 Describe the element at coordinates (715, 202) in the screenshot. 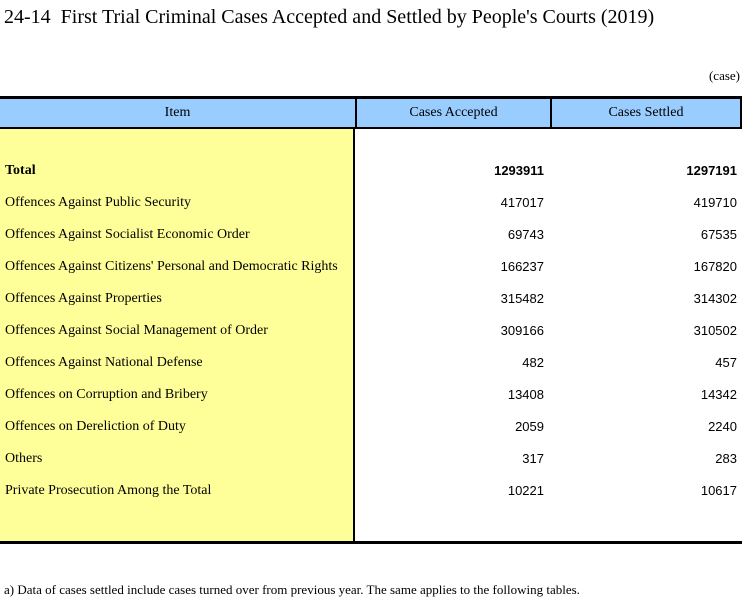

I see `cases-settled-cell: 419710` at that location.